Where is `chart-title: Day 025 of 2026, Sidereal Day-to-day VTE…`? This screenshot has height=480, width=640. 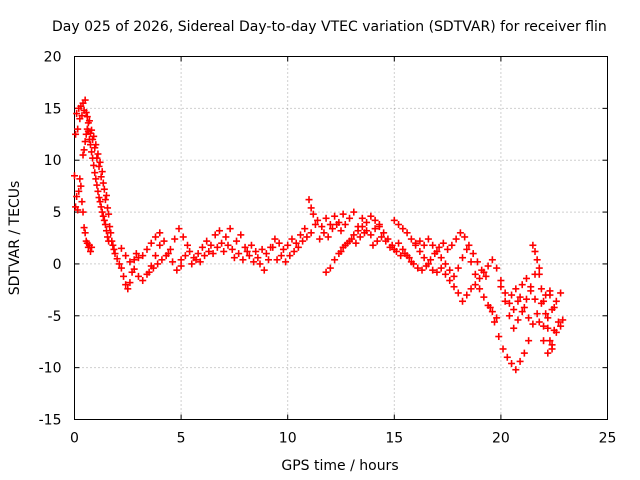 chart-title: Day 025 of 2026, Sidereal Day-to-day VTE… is located at coordinates (329, 27).